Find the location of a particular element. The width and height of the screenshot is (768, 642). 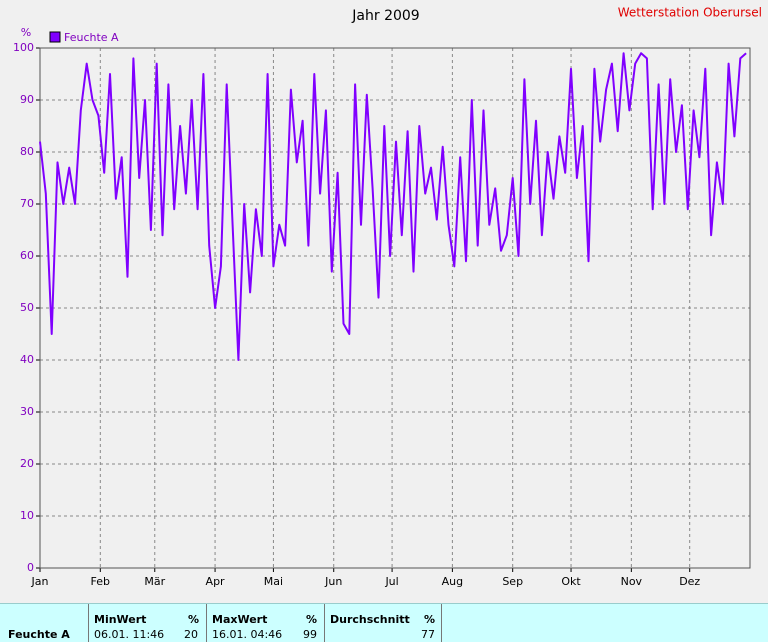

legend-label: Feuchte A is located at coordinates (91, 37).